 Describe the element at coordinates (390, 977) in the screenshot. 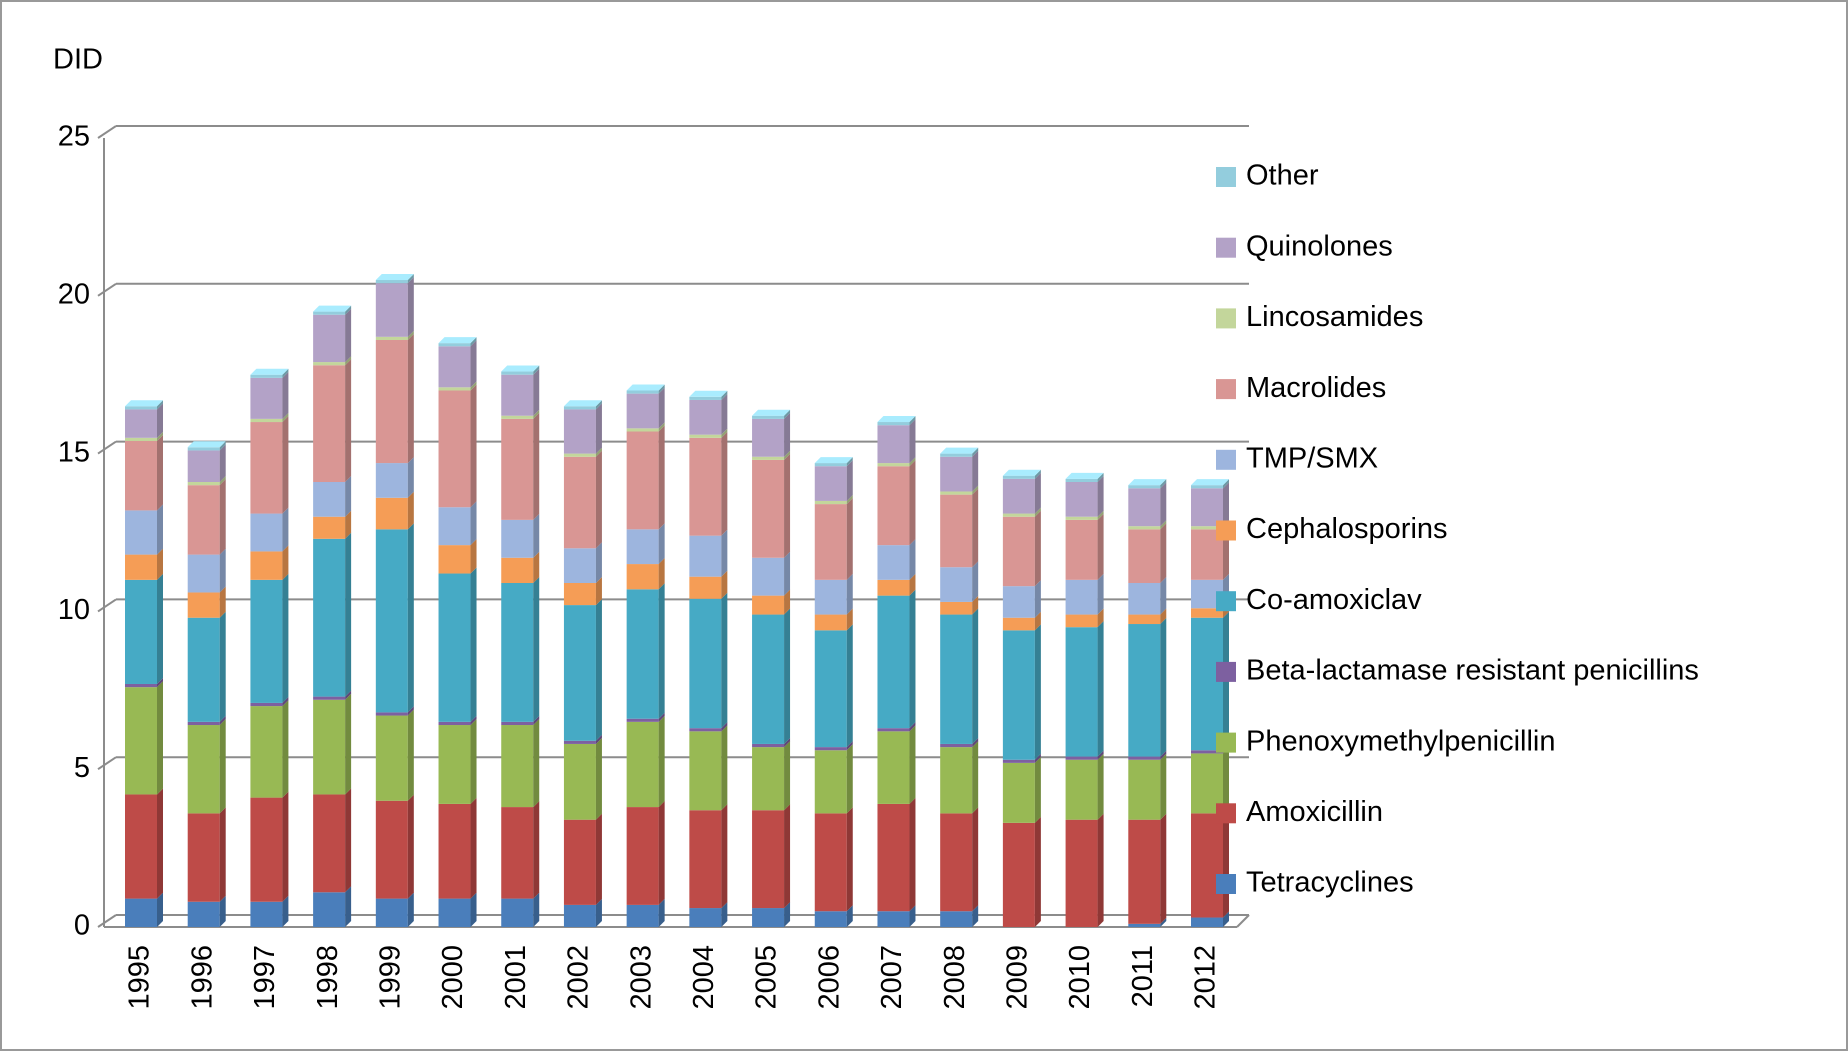

I see `x-tick-label: 1999` at that location.